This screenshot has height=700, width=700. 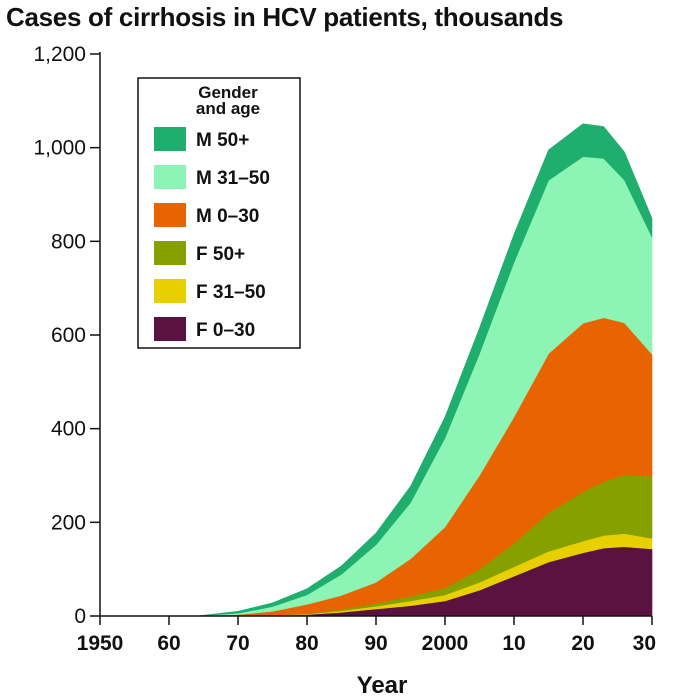 I want to click on y-tick-label: 800, so click(x=68, y=241).